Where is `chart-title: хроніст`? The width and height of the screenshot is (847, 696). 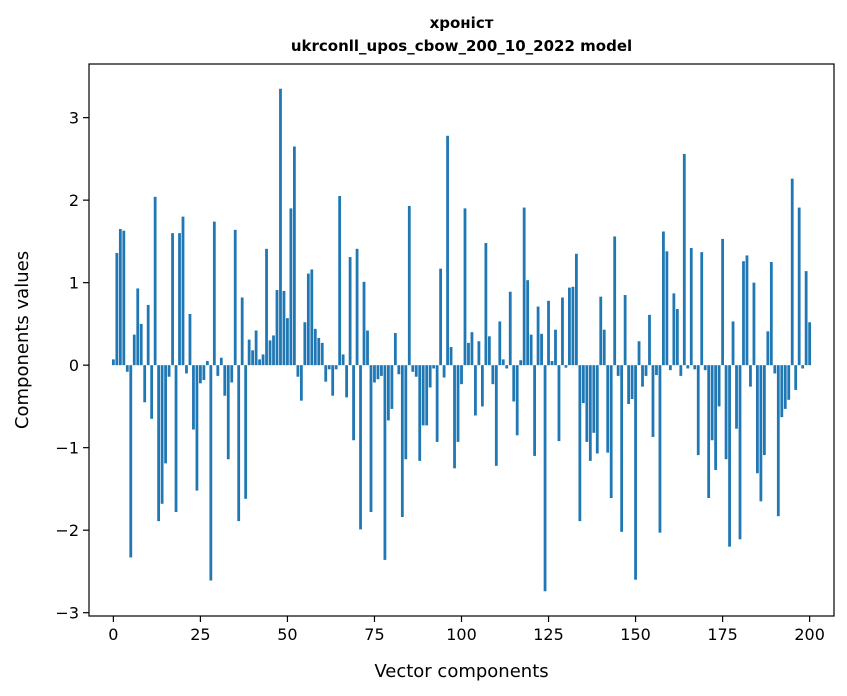 chart-title: хроніст is located at coordinates (462, 23).